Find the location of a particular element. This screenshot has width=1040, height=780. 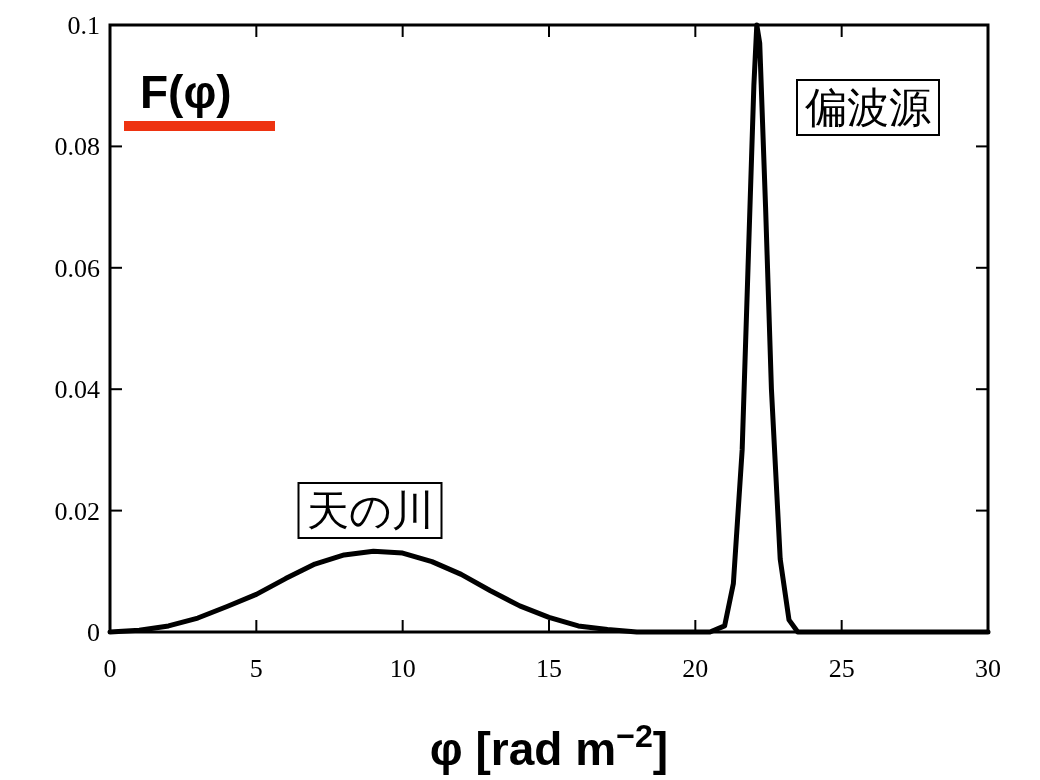

x-tick-label: 20 is located at coordinates (695, 668).